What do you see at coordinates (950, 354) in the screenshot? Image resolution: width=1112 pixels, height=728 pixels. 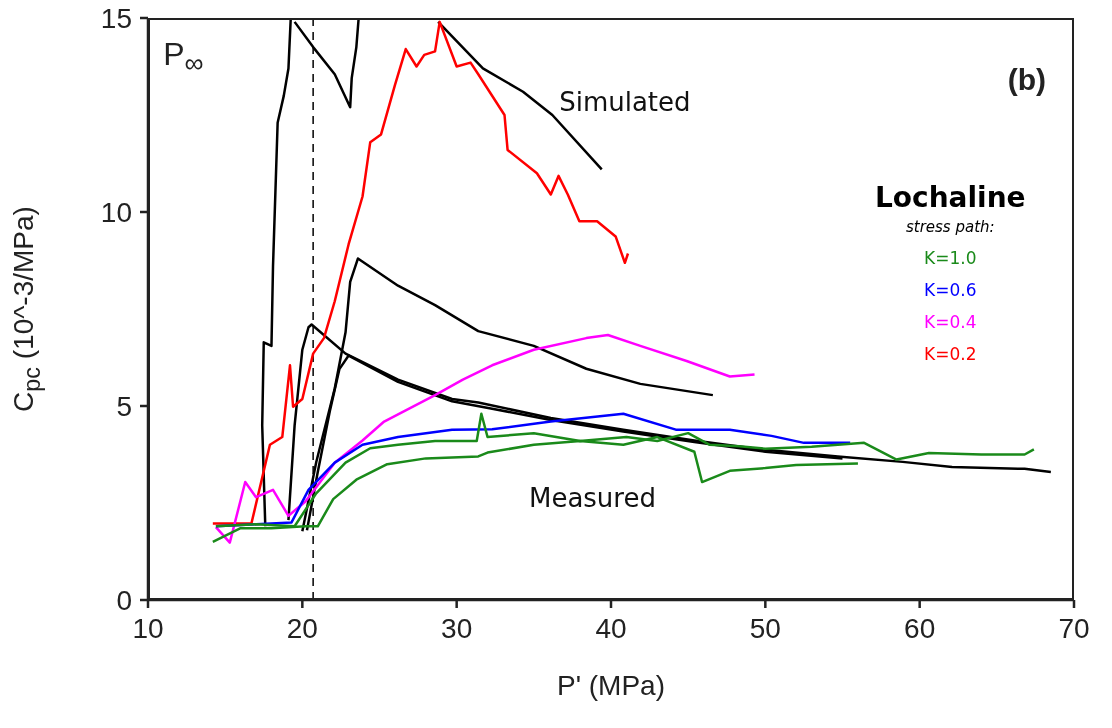 I see `text: K=0.2` at bounding box center [950, 354].